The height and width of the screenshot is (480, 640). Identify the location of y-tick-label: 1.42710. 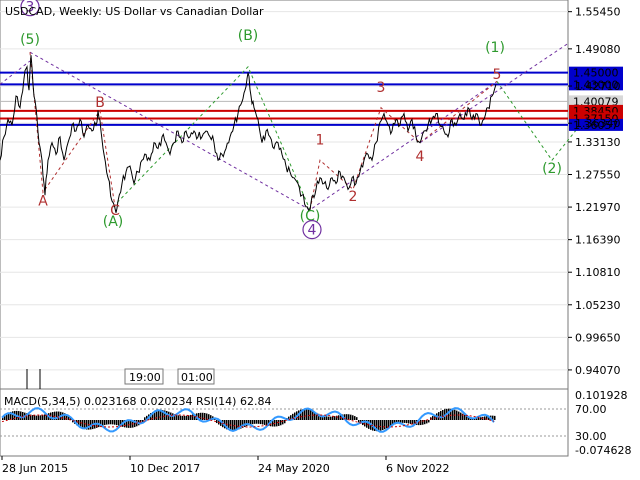
(598, 86).